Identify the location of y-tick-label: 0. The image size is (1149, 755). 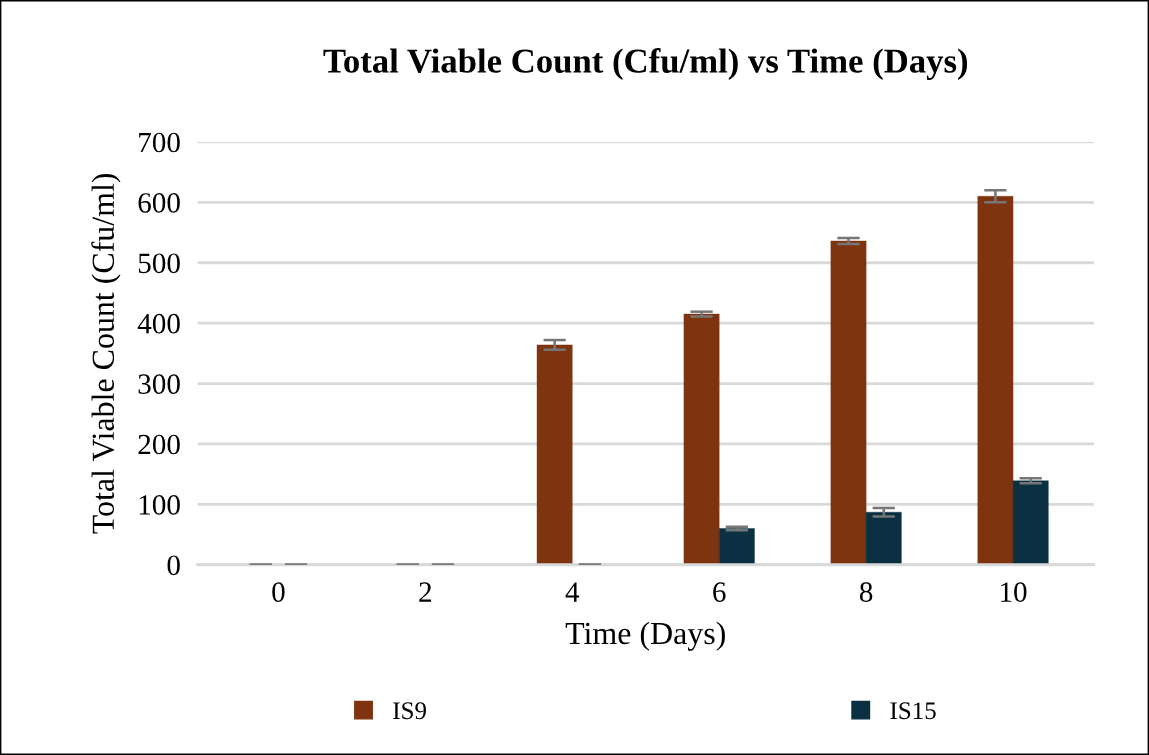
(173, 565).